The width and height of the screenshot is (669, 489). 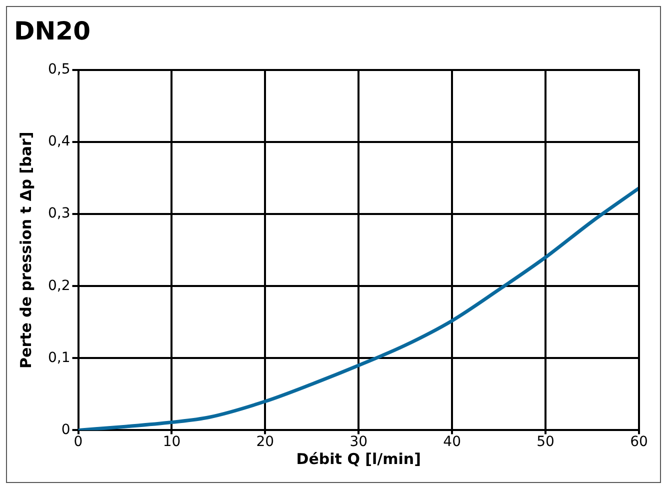 What do you see at coordinates (265, 442) in the screenshot?
I see `x-tick-label: 20` at bounding box center [265, 442].